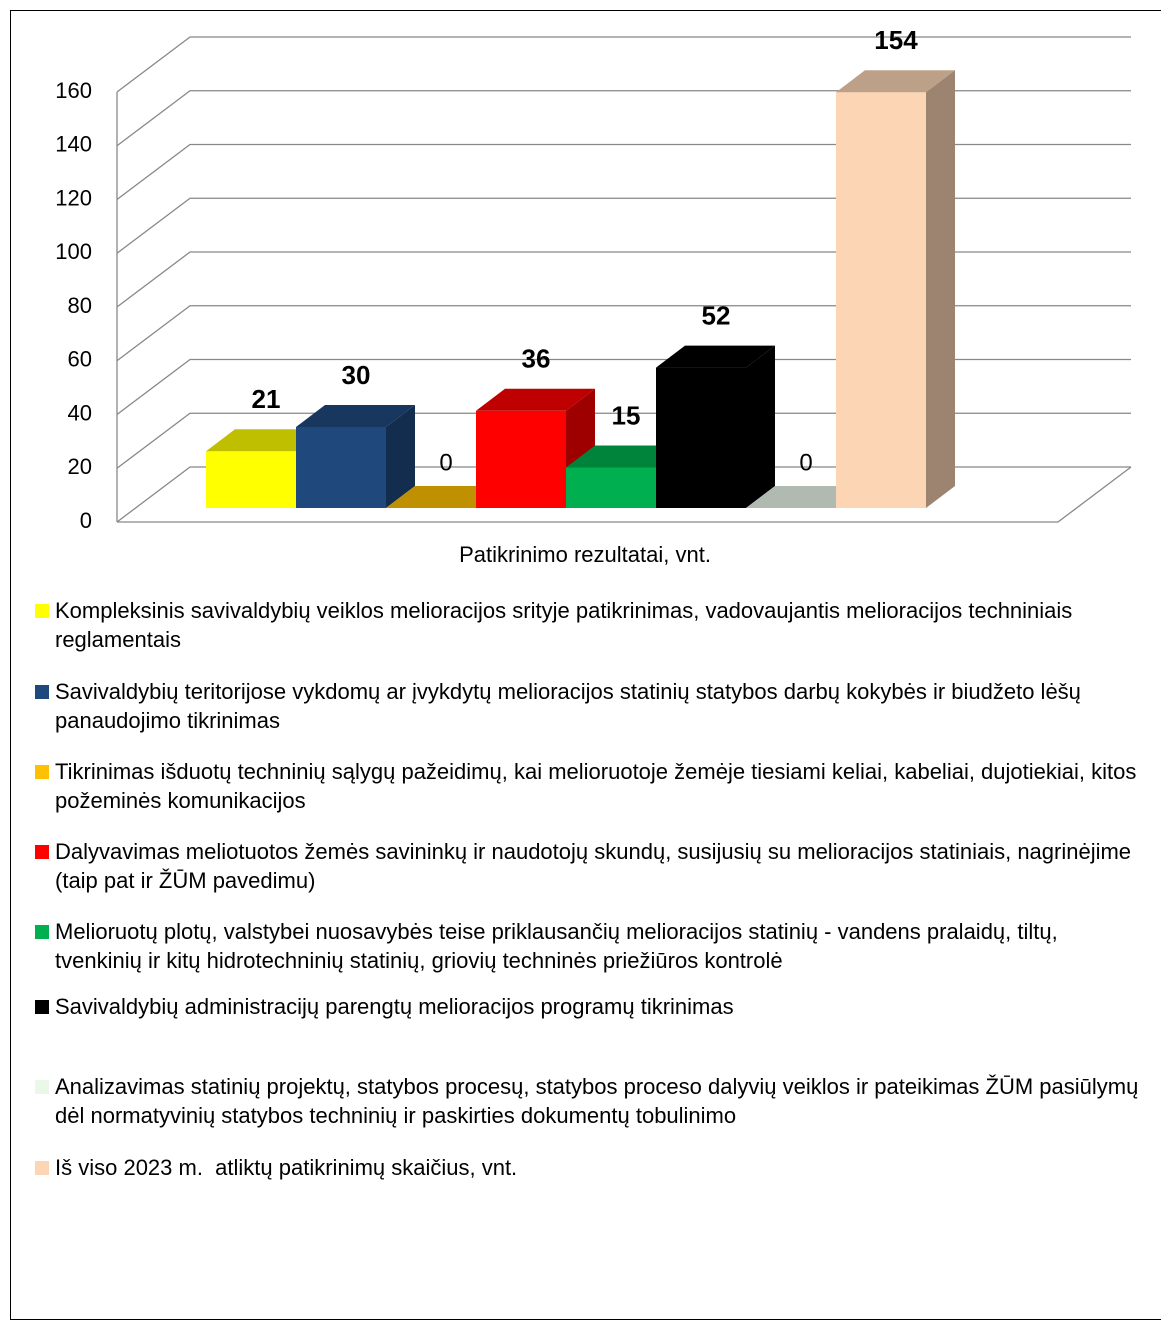 This screenshot has width=1161, height=1320. Describe the element at coordinates (86, 520) in the screenshot. I see `y-tick-label: 0` at that location.